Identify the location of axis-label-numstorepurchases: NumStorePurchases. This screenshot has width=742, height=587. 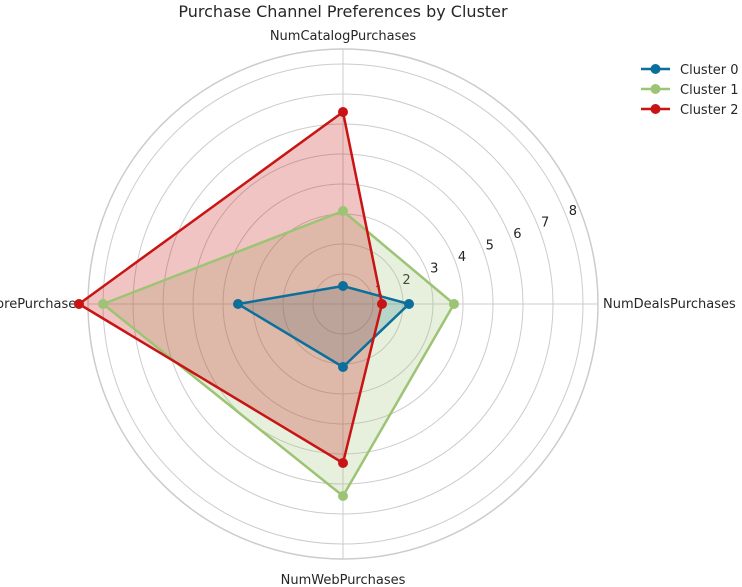
(41, 304).